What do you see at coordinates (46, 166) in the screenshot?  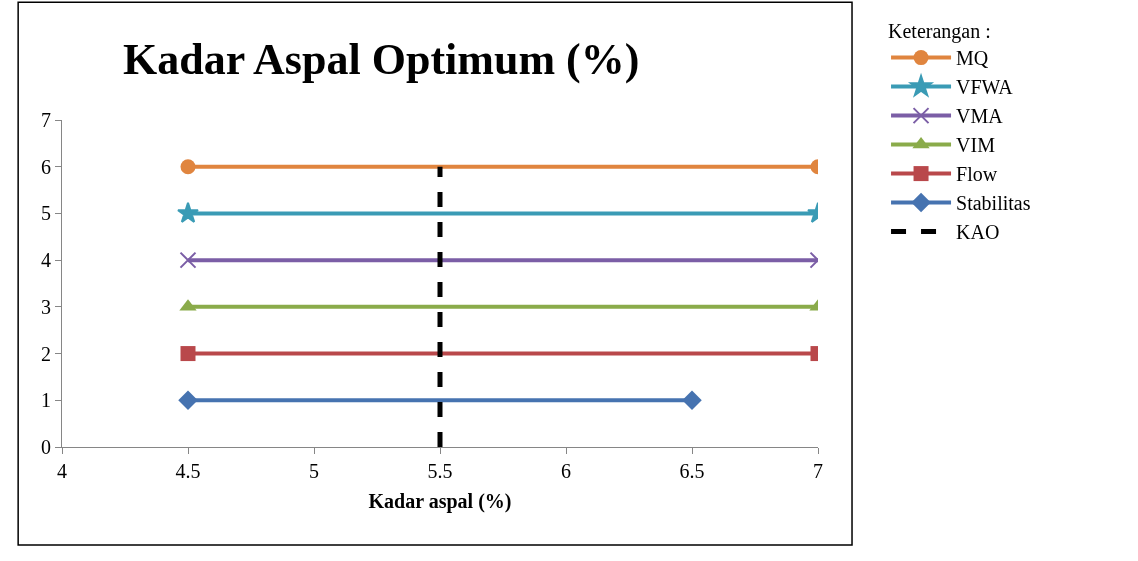 I see `y-tick-label: 6` at bounding box center [46, 166].